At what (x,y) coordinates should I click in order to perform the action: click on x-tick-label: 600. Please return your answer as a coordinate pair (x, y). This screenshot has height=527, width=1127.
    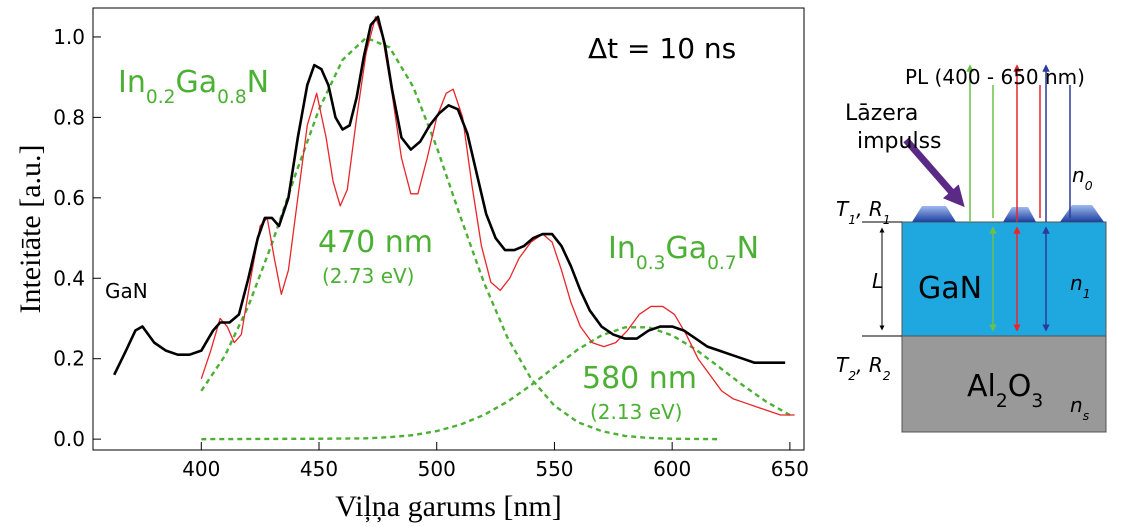
    Looking at the image, I should click on (672, 469).